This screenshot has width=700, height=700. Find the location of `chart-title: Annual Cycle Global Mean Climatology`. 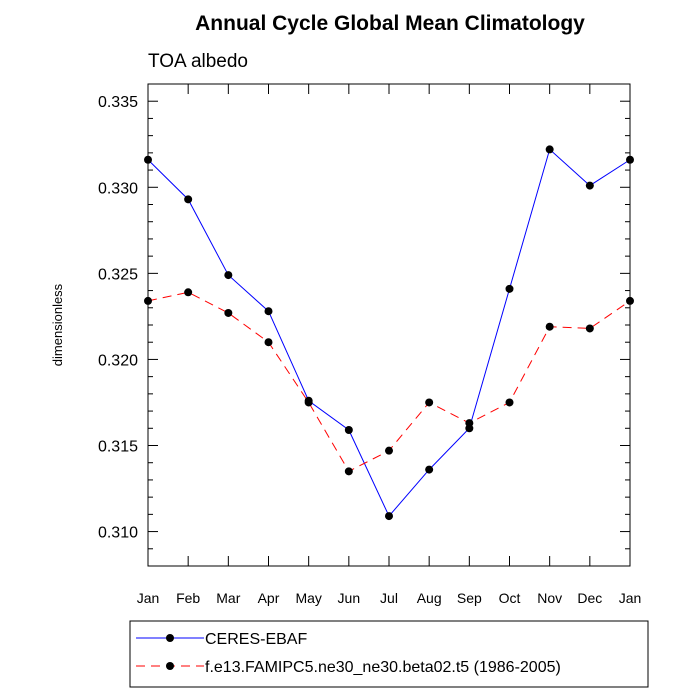

chart-title: Annual Cycle Global Mean Climatology is located at coordinates (390, 23).